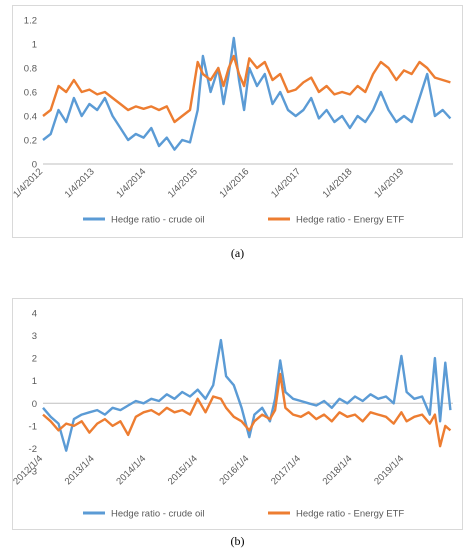 Image resolution: width=475 pixels, height=550 pixels. What do you see at coordinates (30, 93) in the screenshot?
I see `y-tick-label: 0.6` at bounding box center [30, 93].